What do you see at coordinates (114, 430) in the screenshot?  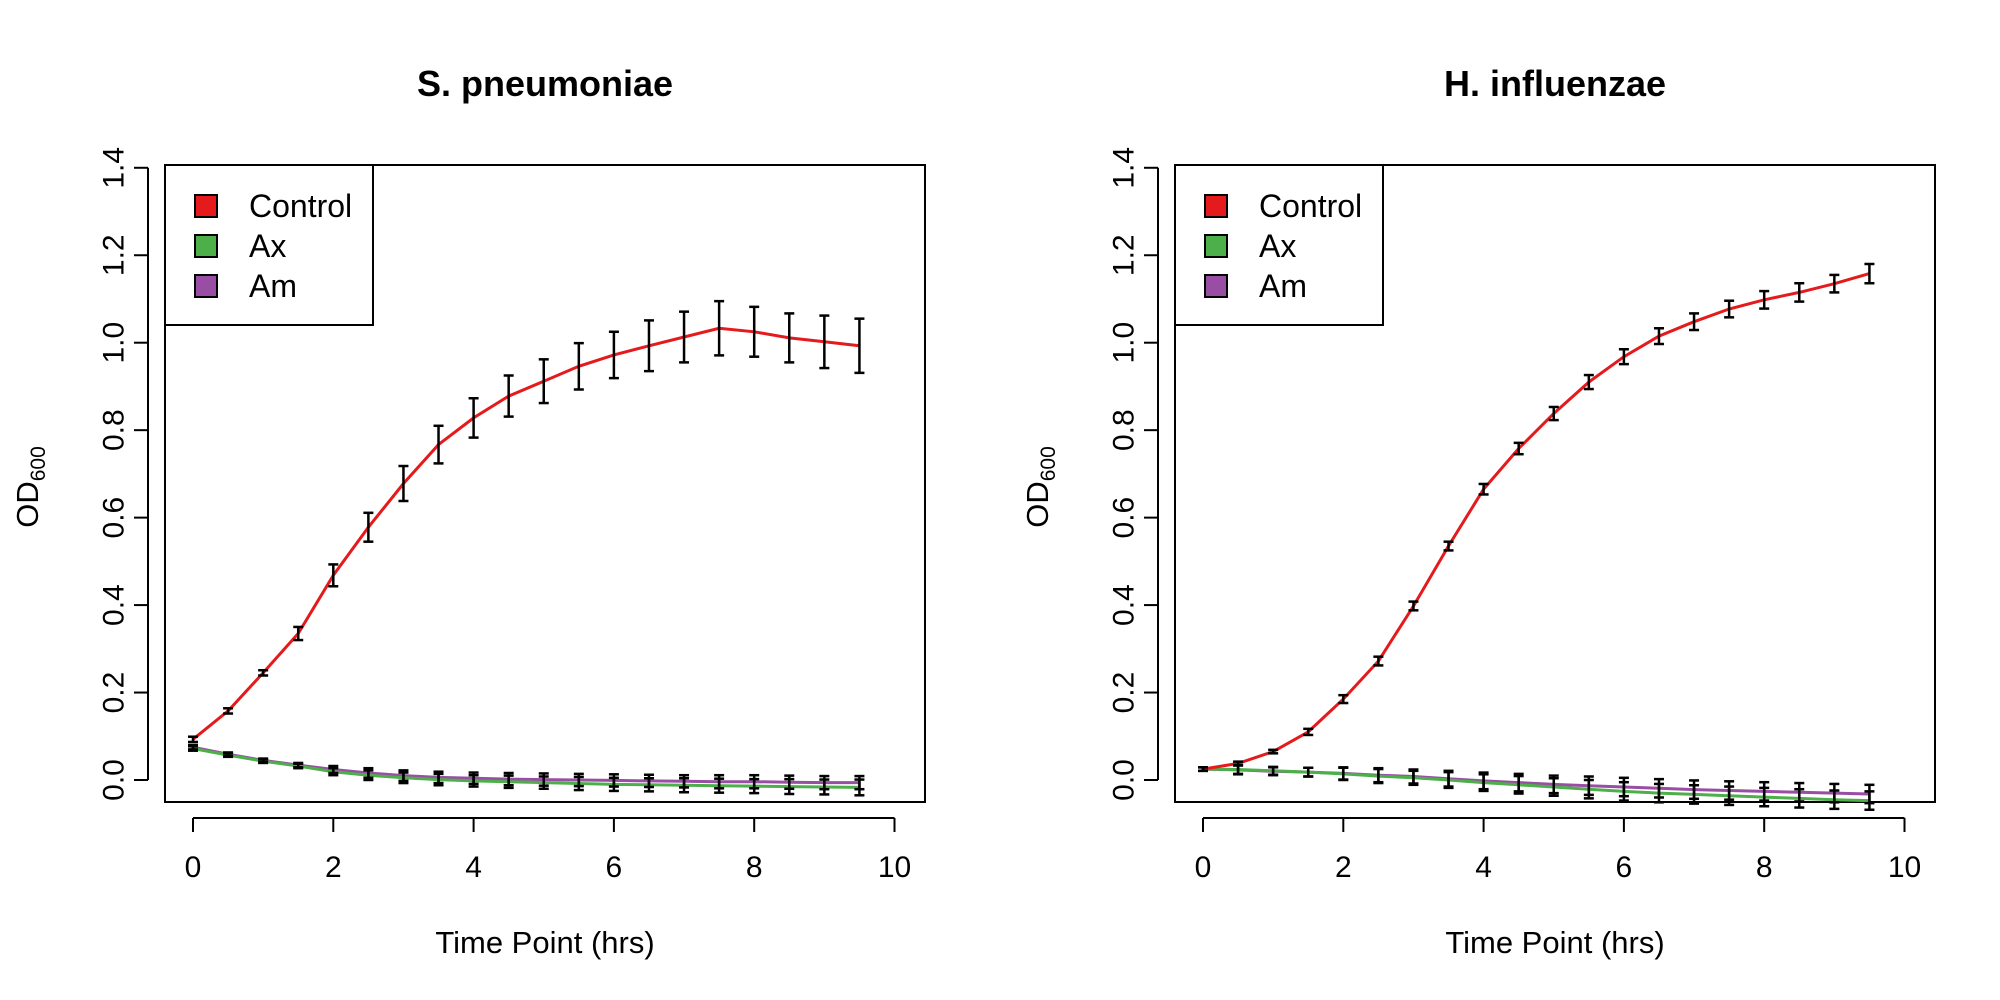 I see `y-tick-label: 0.8` at bounding box center [114, 430].